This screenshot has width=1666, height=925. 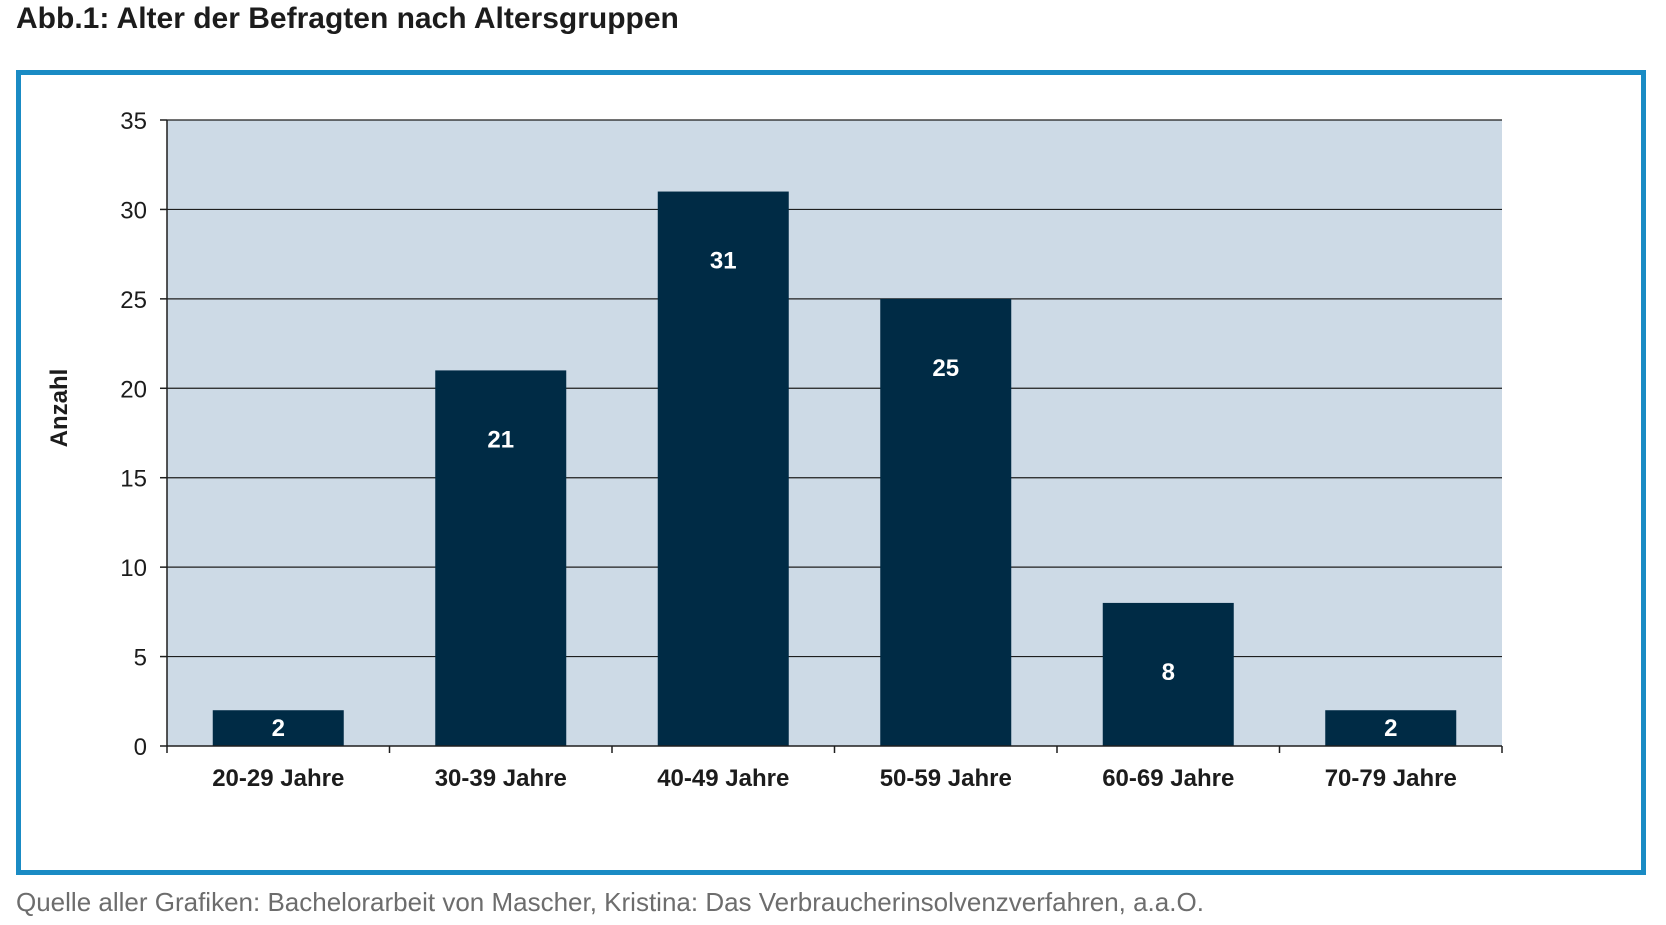 I want to click on y-tick-label: 20, so click(x=133, y=389).